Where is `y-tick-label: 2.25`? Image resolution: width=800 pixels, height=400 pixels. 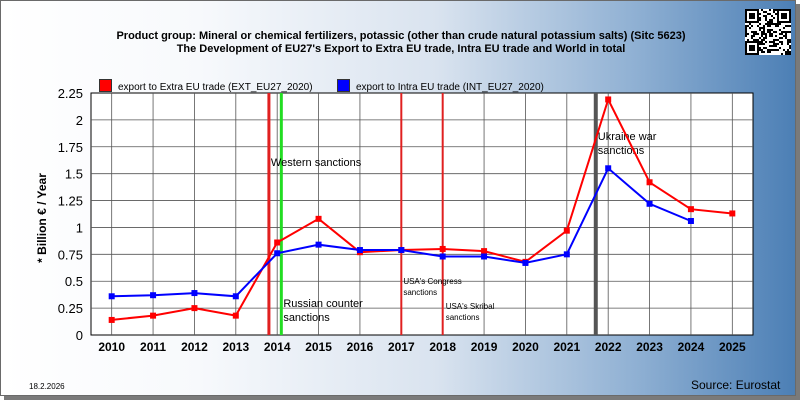
y-tick-label: 2.25 is located at coordinates (70, 93).